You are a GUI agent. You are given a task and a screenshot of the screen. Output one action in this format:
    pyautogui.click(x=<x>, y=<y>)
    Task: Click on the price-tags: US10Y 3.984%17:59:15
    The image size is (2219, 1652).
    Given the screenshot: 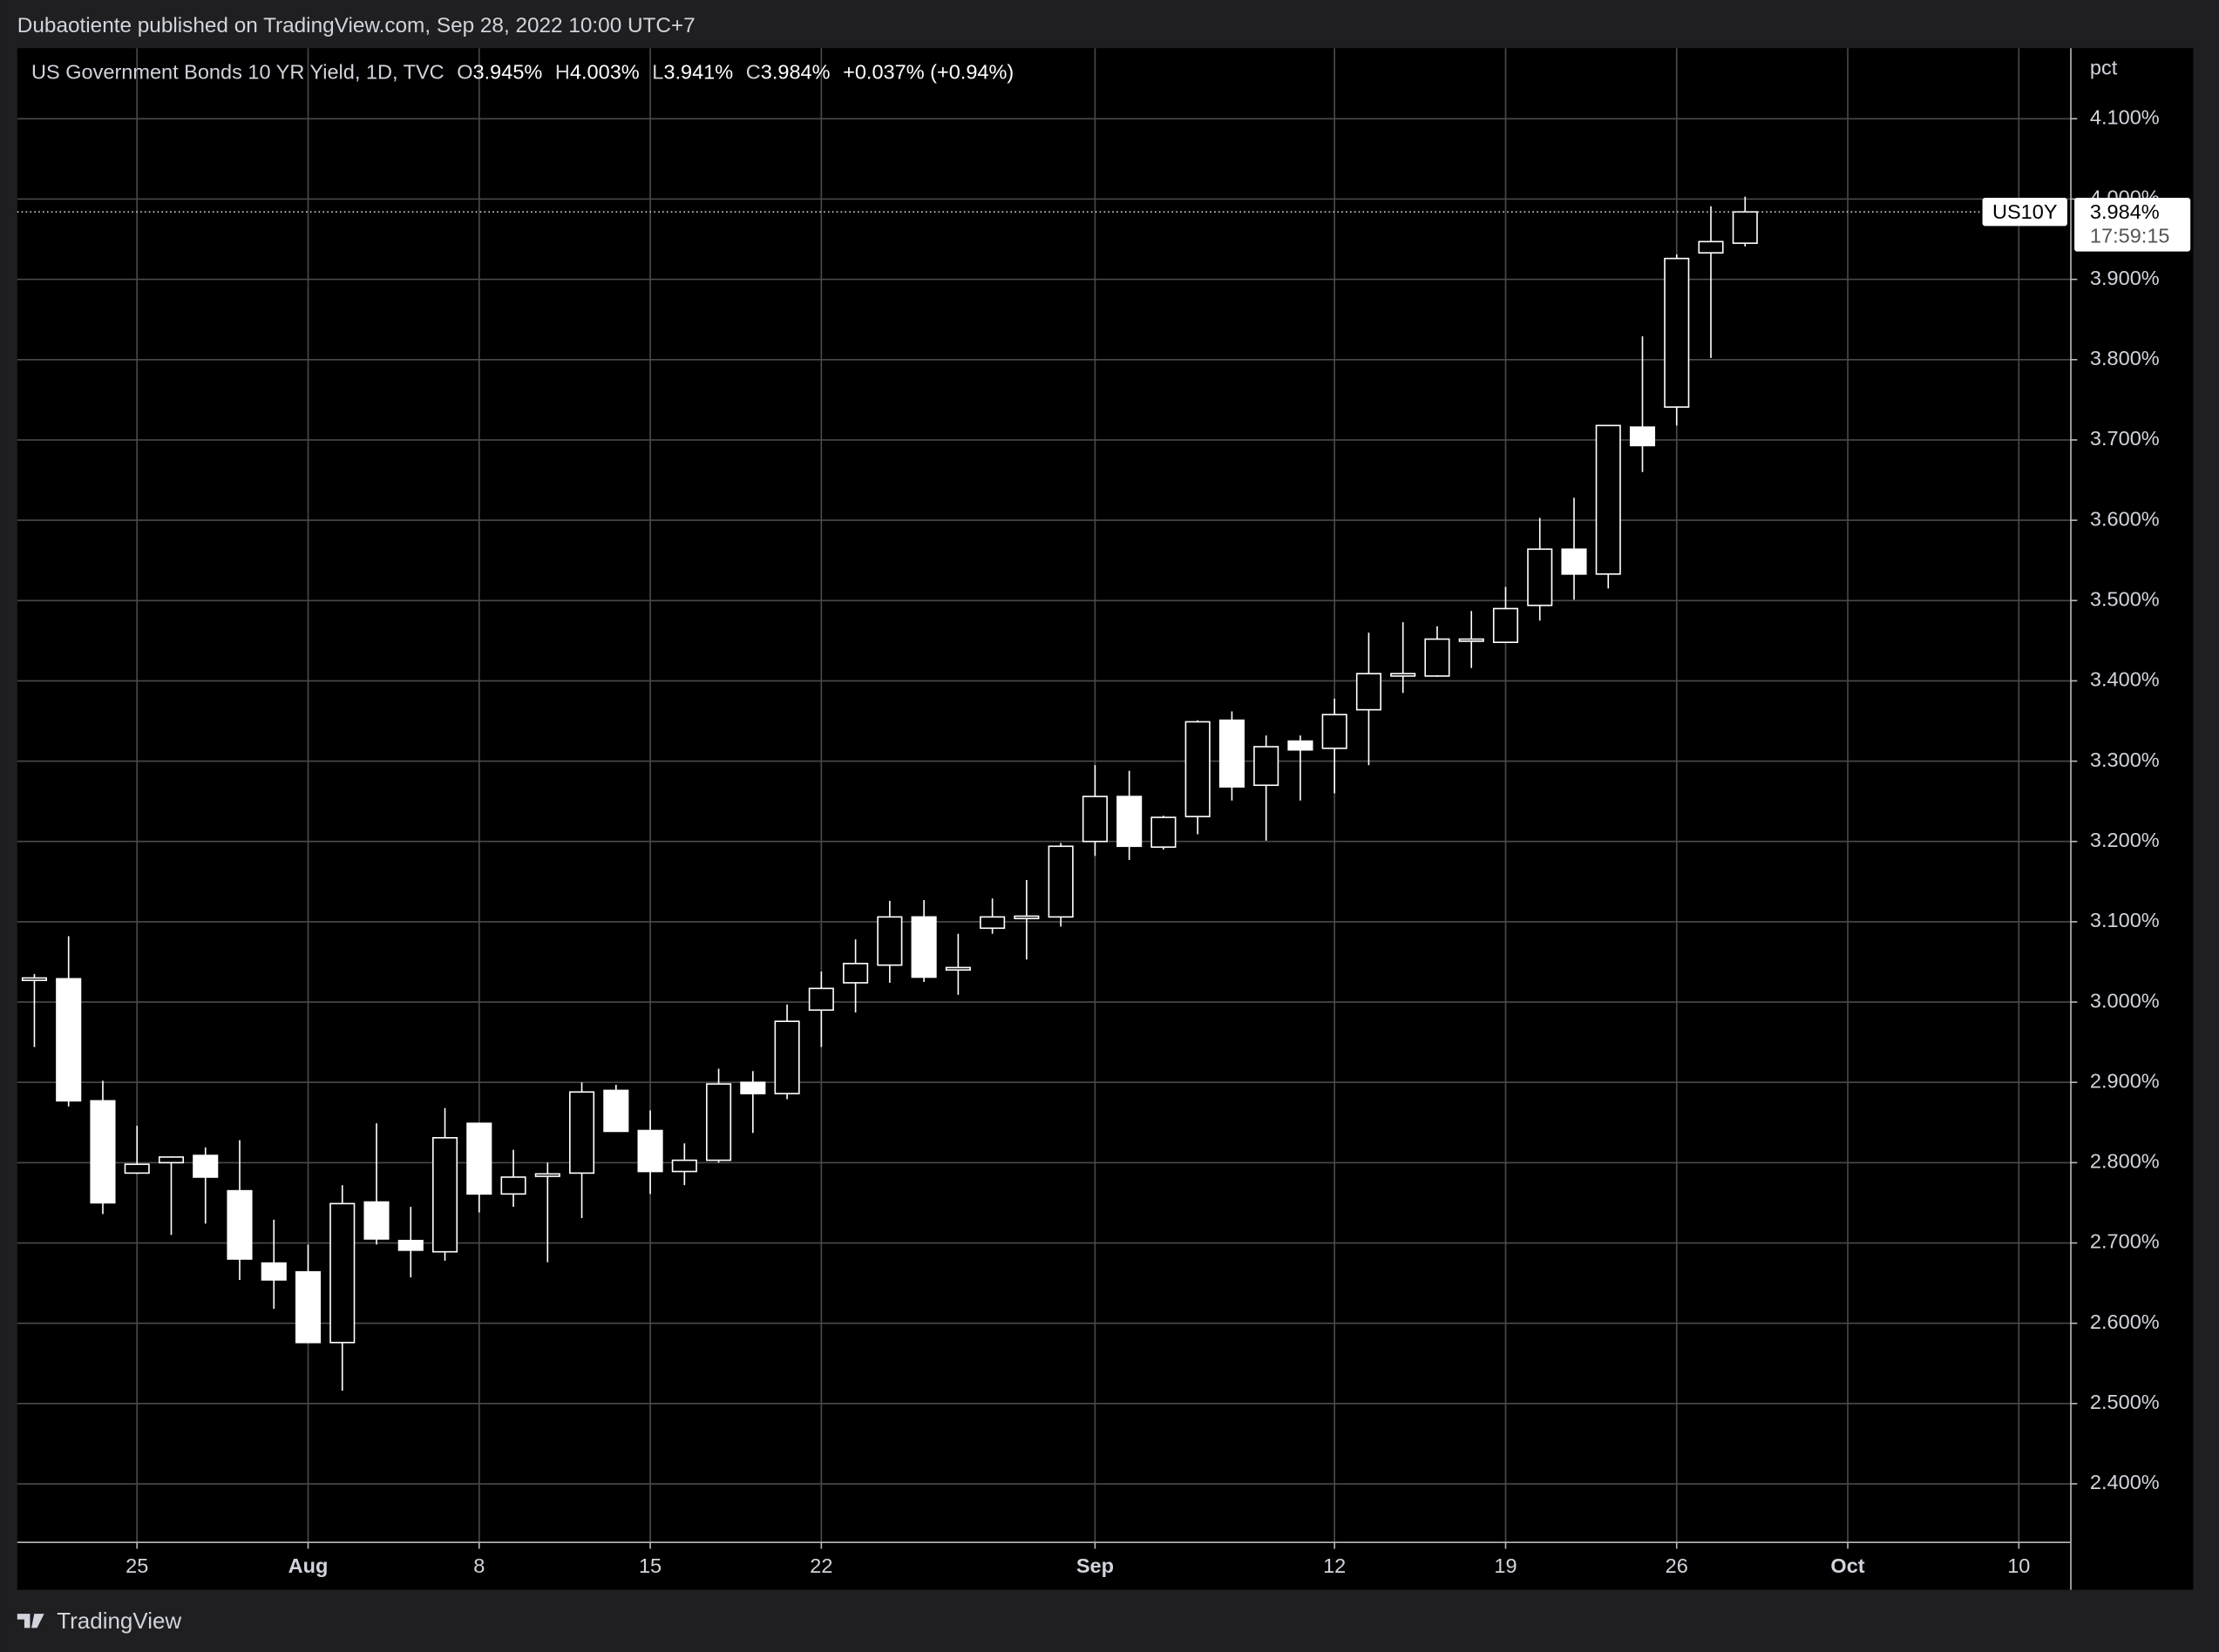 What is the action you would take?
    pyautogui.click(x=1104, y=225)
    